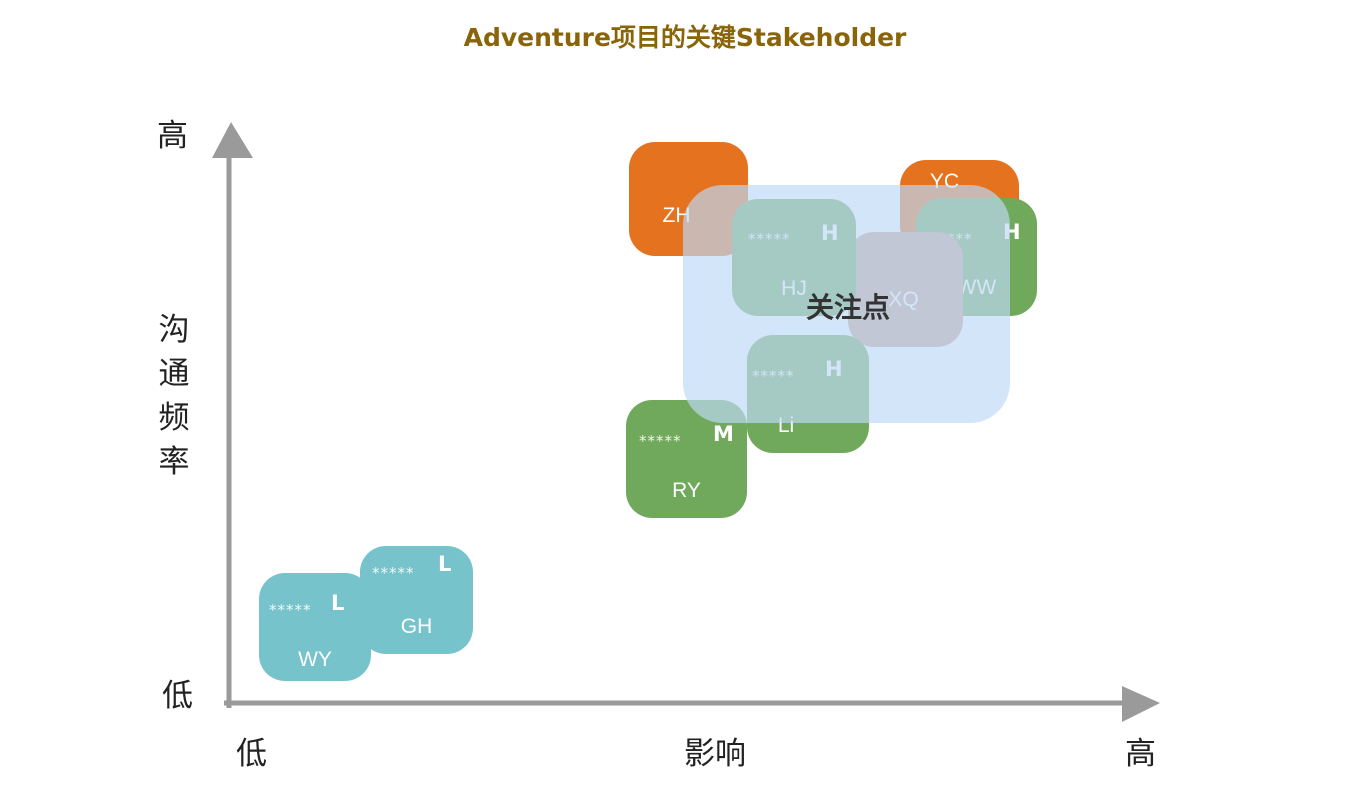  Describe the element at coordinates (715, 754) in the screenshot. I see `x-axis-title: 影响` at that location.